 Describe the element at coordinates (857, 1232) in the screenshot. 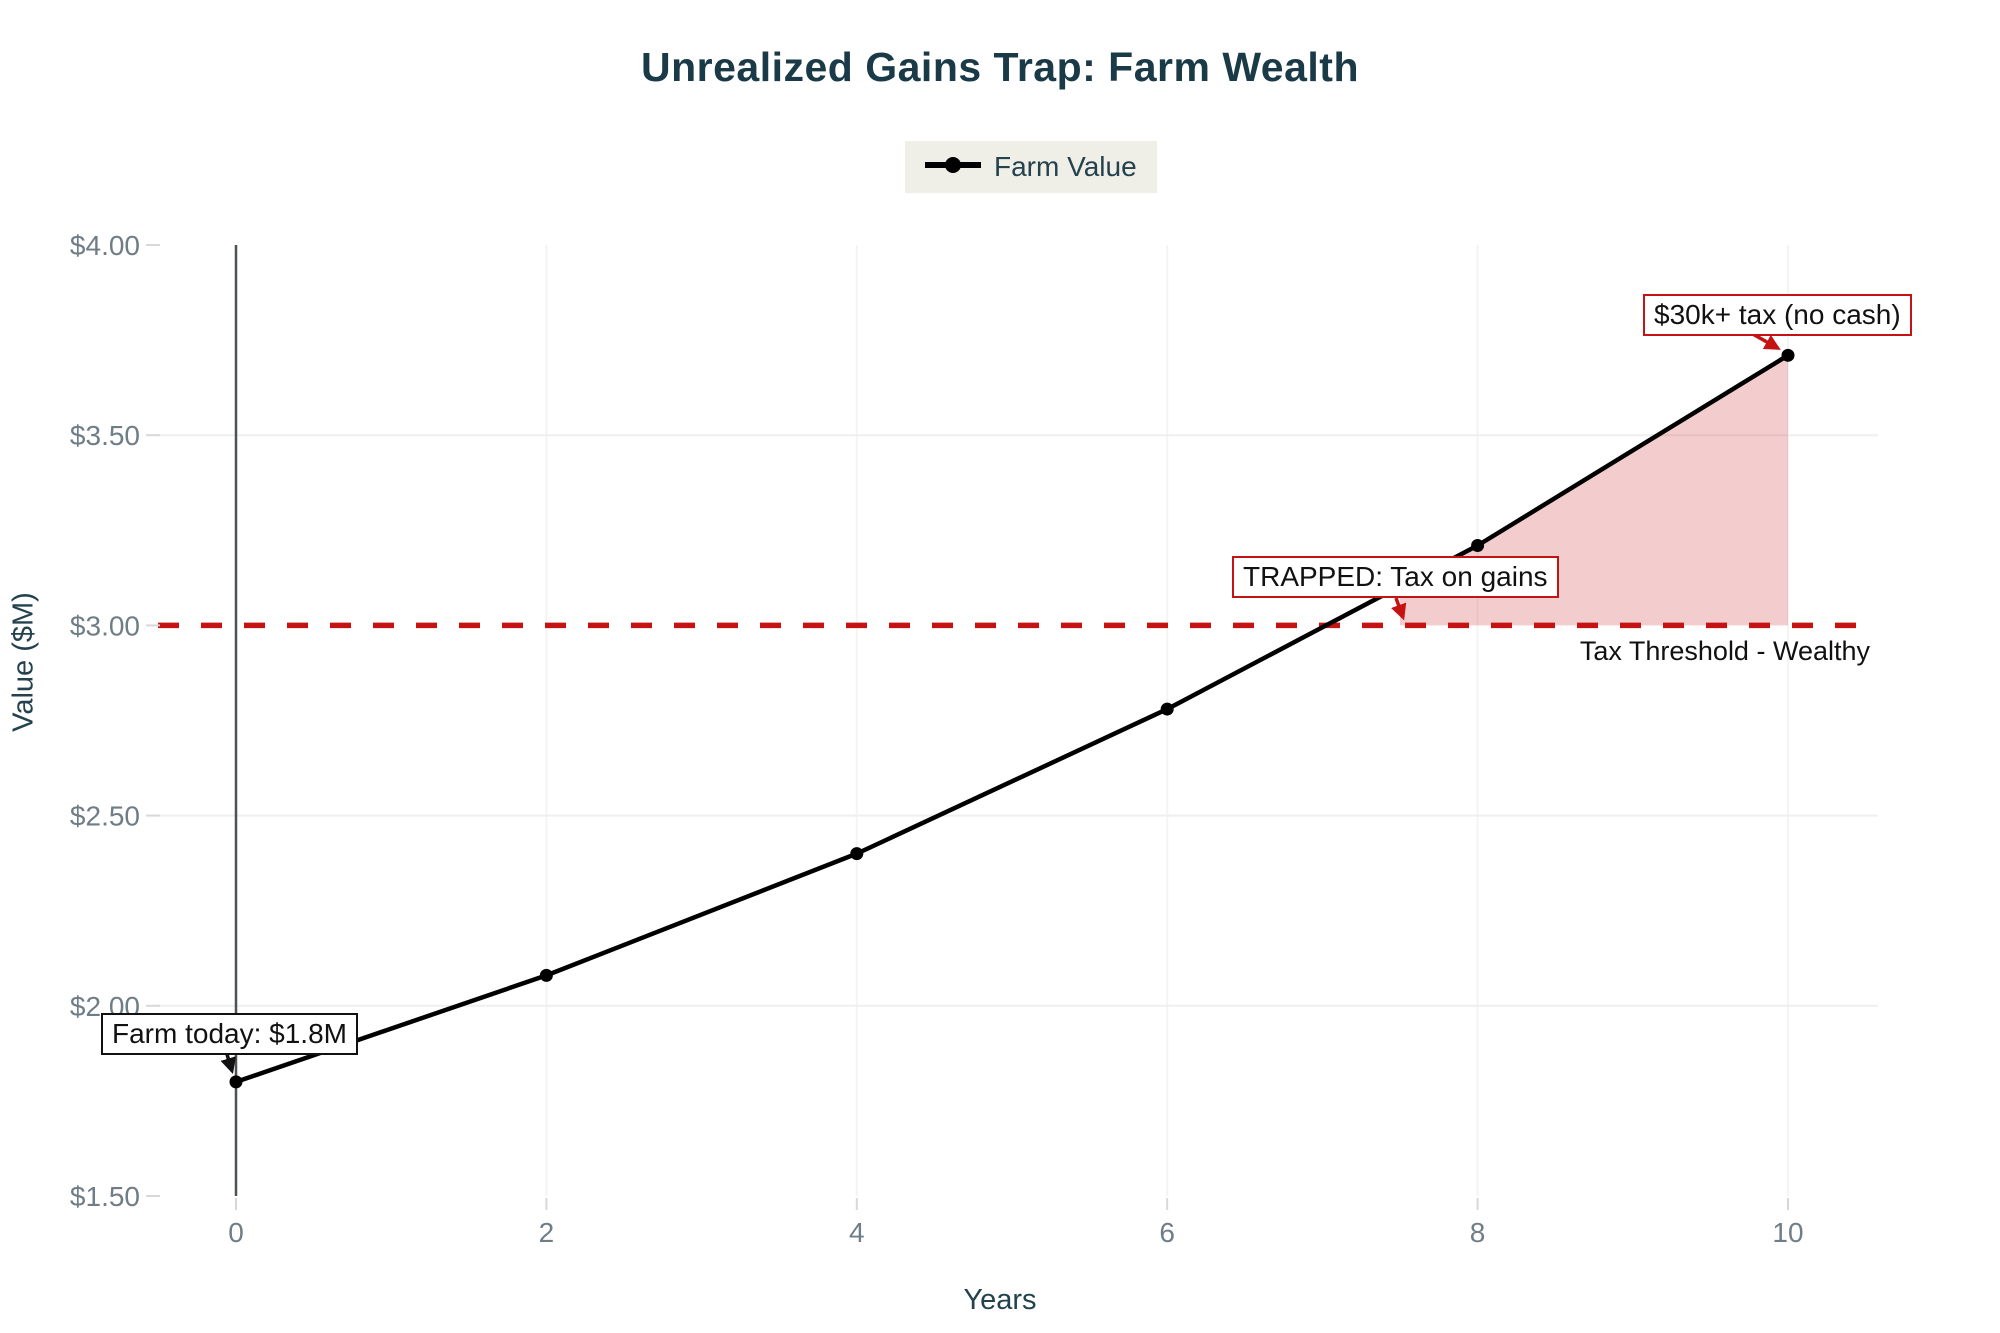

I see `x-tick-label: 4` at that location.